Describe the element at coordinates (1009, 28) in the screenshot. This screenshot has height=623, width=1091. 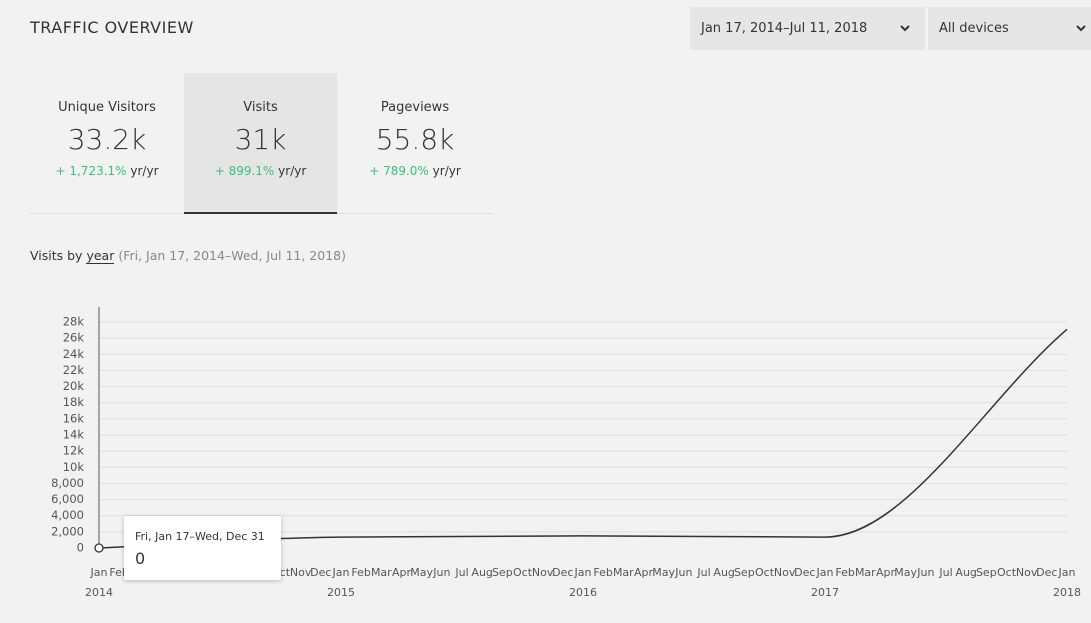
I see `device-dropdown: All devices` at that location.